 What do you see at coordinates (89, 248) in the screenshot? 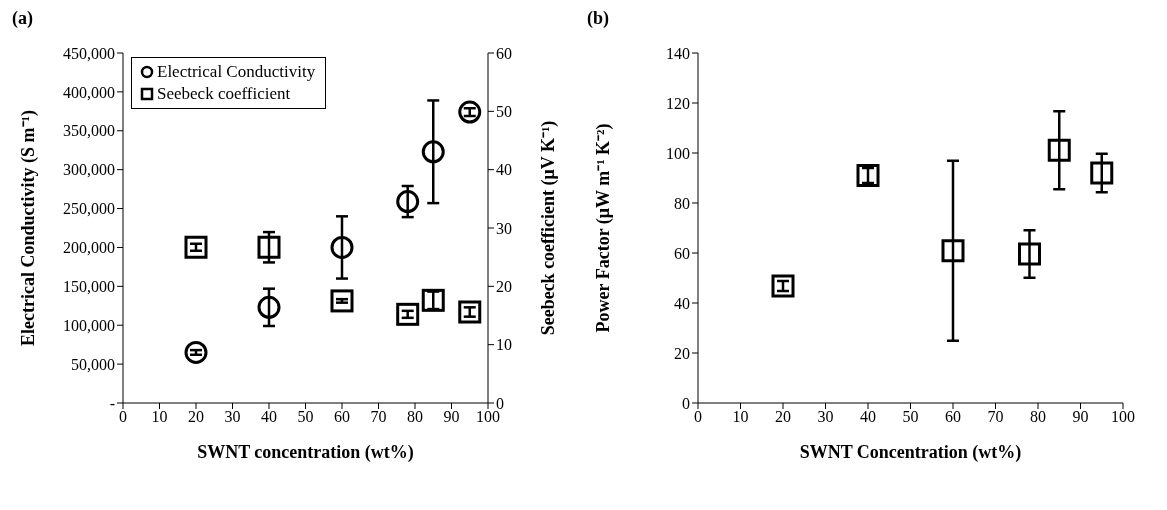
I see `y-tick-label: 200,000` at bounding box center [89, 248].